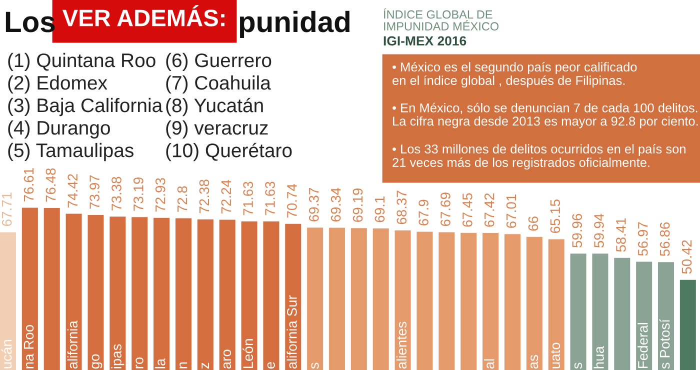 The width and height of the screenshot is (700, 370). Describe the element at coordinates (643, 239) in the screenshot. I see `data-label: 56.97` at that location.